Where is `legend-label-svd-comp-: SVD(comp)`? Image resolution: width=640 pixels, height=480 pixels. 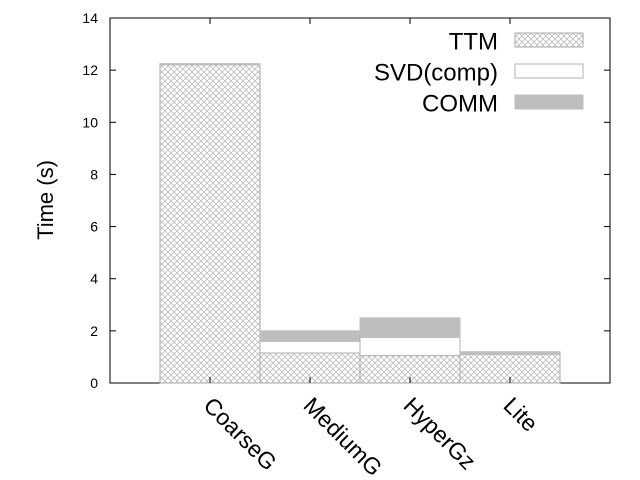
legend-label-svd-comp-: SVD(comp) is located at coordinates (436, 72).